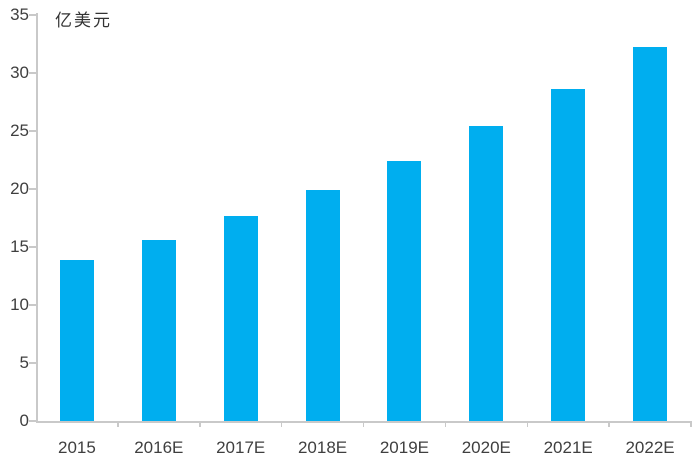 The width and height of the screenshot is (692, 460). I want to click on bar-2021E, so click(568, 255).